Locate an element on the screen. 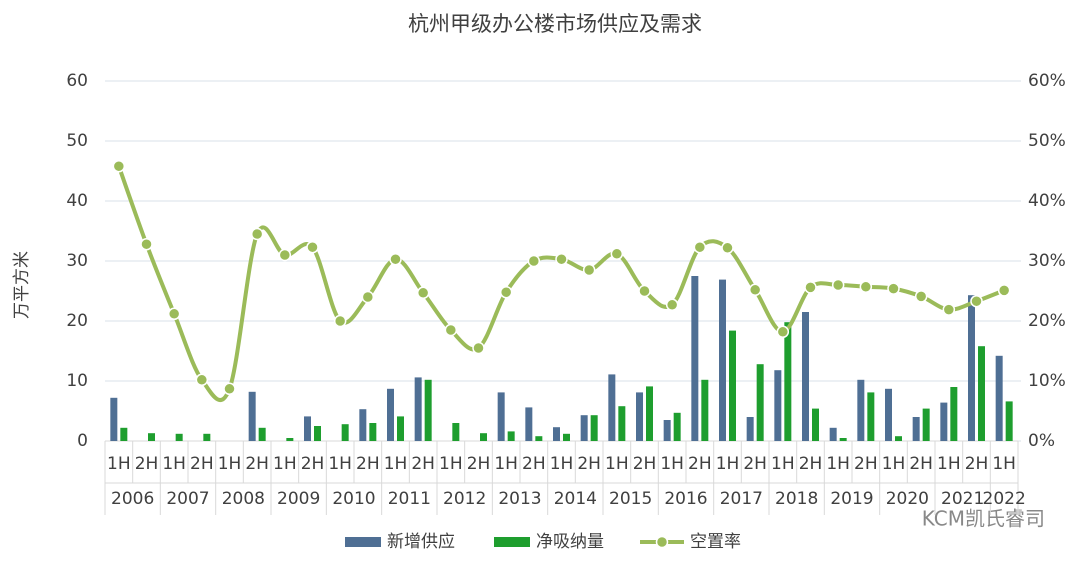 The image size is (1080, 569). y2-tick-label: 20% is located at coordinates (1047, 321).